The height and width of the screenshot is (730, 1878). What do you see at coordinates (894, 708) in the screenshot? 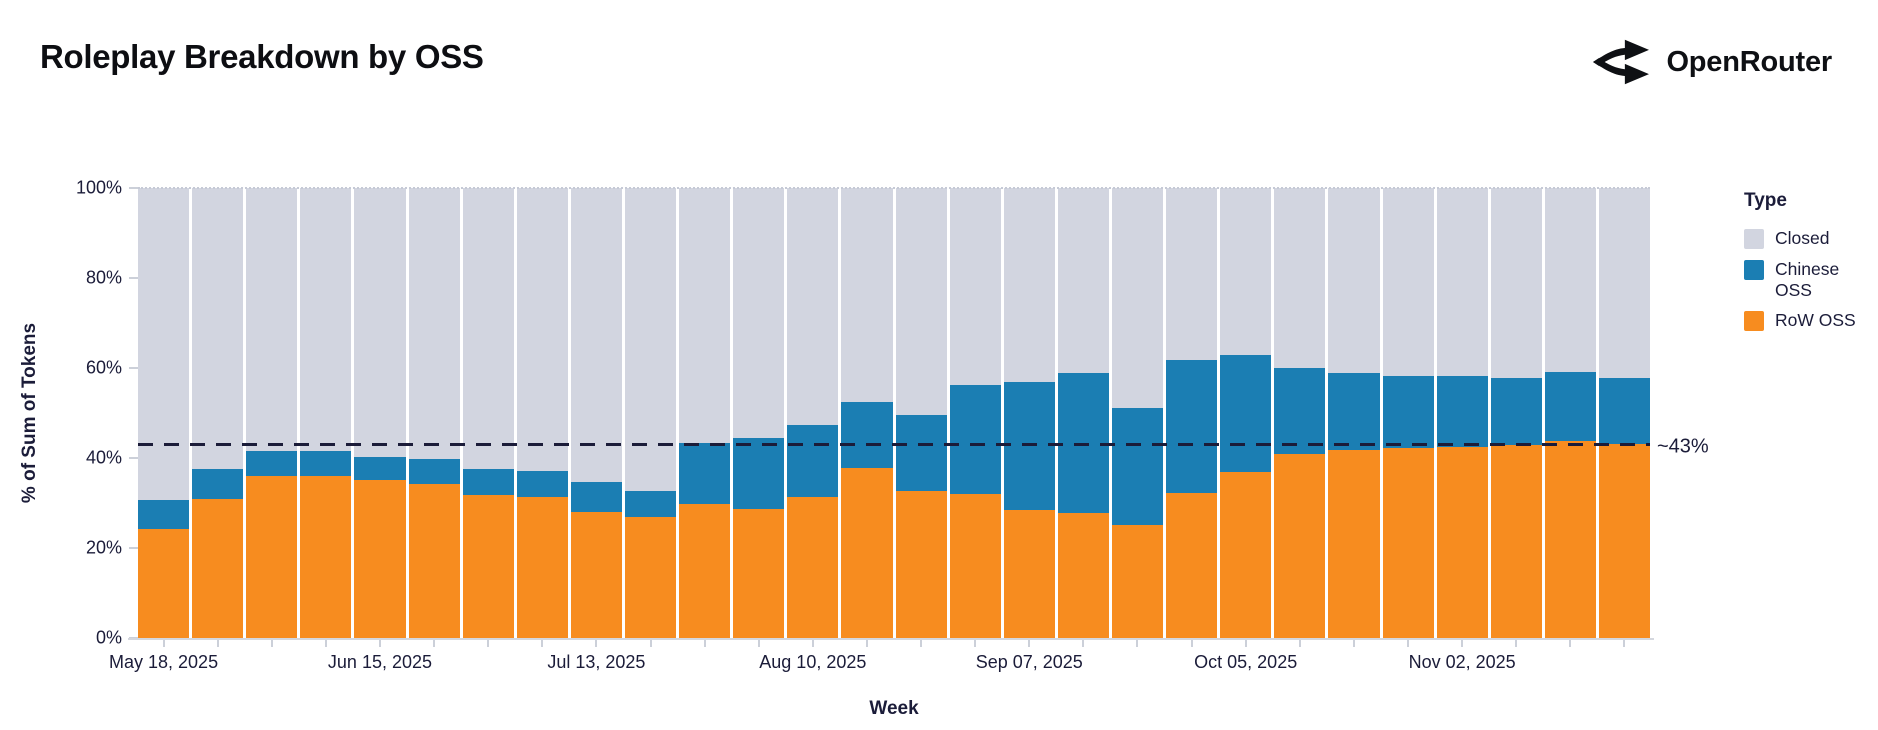
I see `x-axis-title: Week` at bounding box center [894, 708].